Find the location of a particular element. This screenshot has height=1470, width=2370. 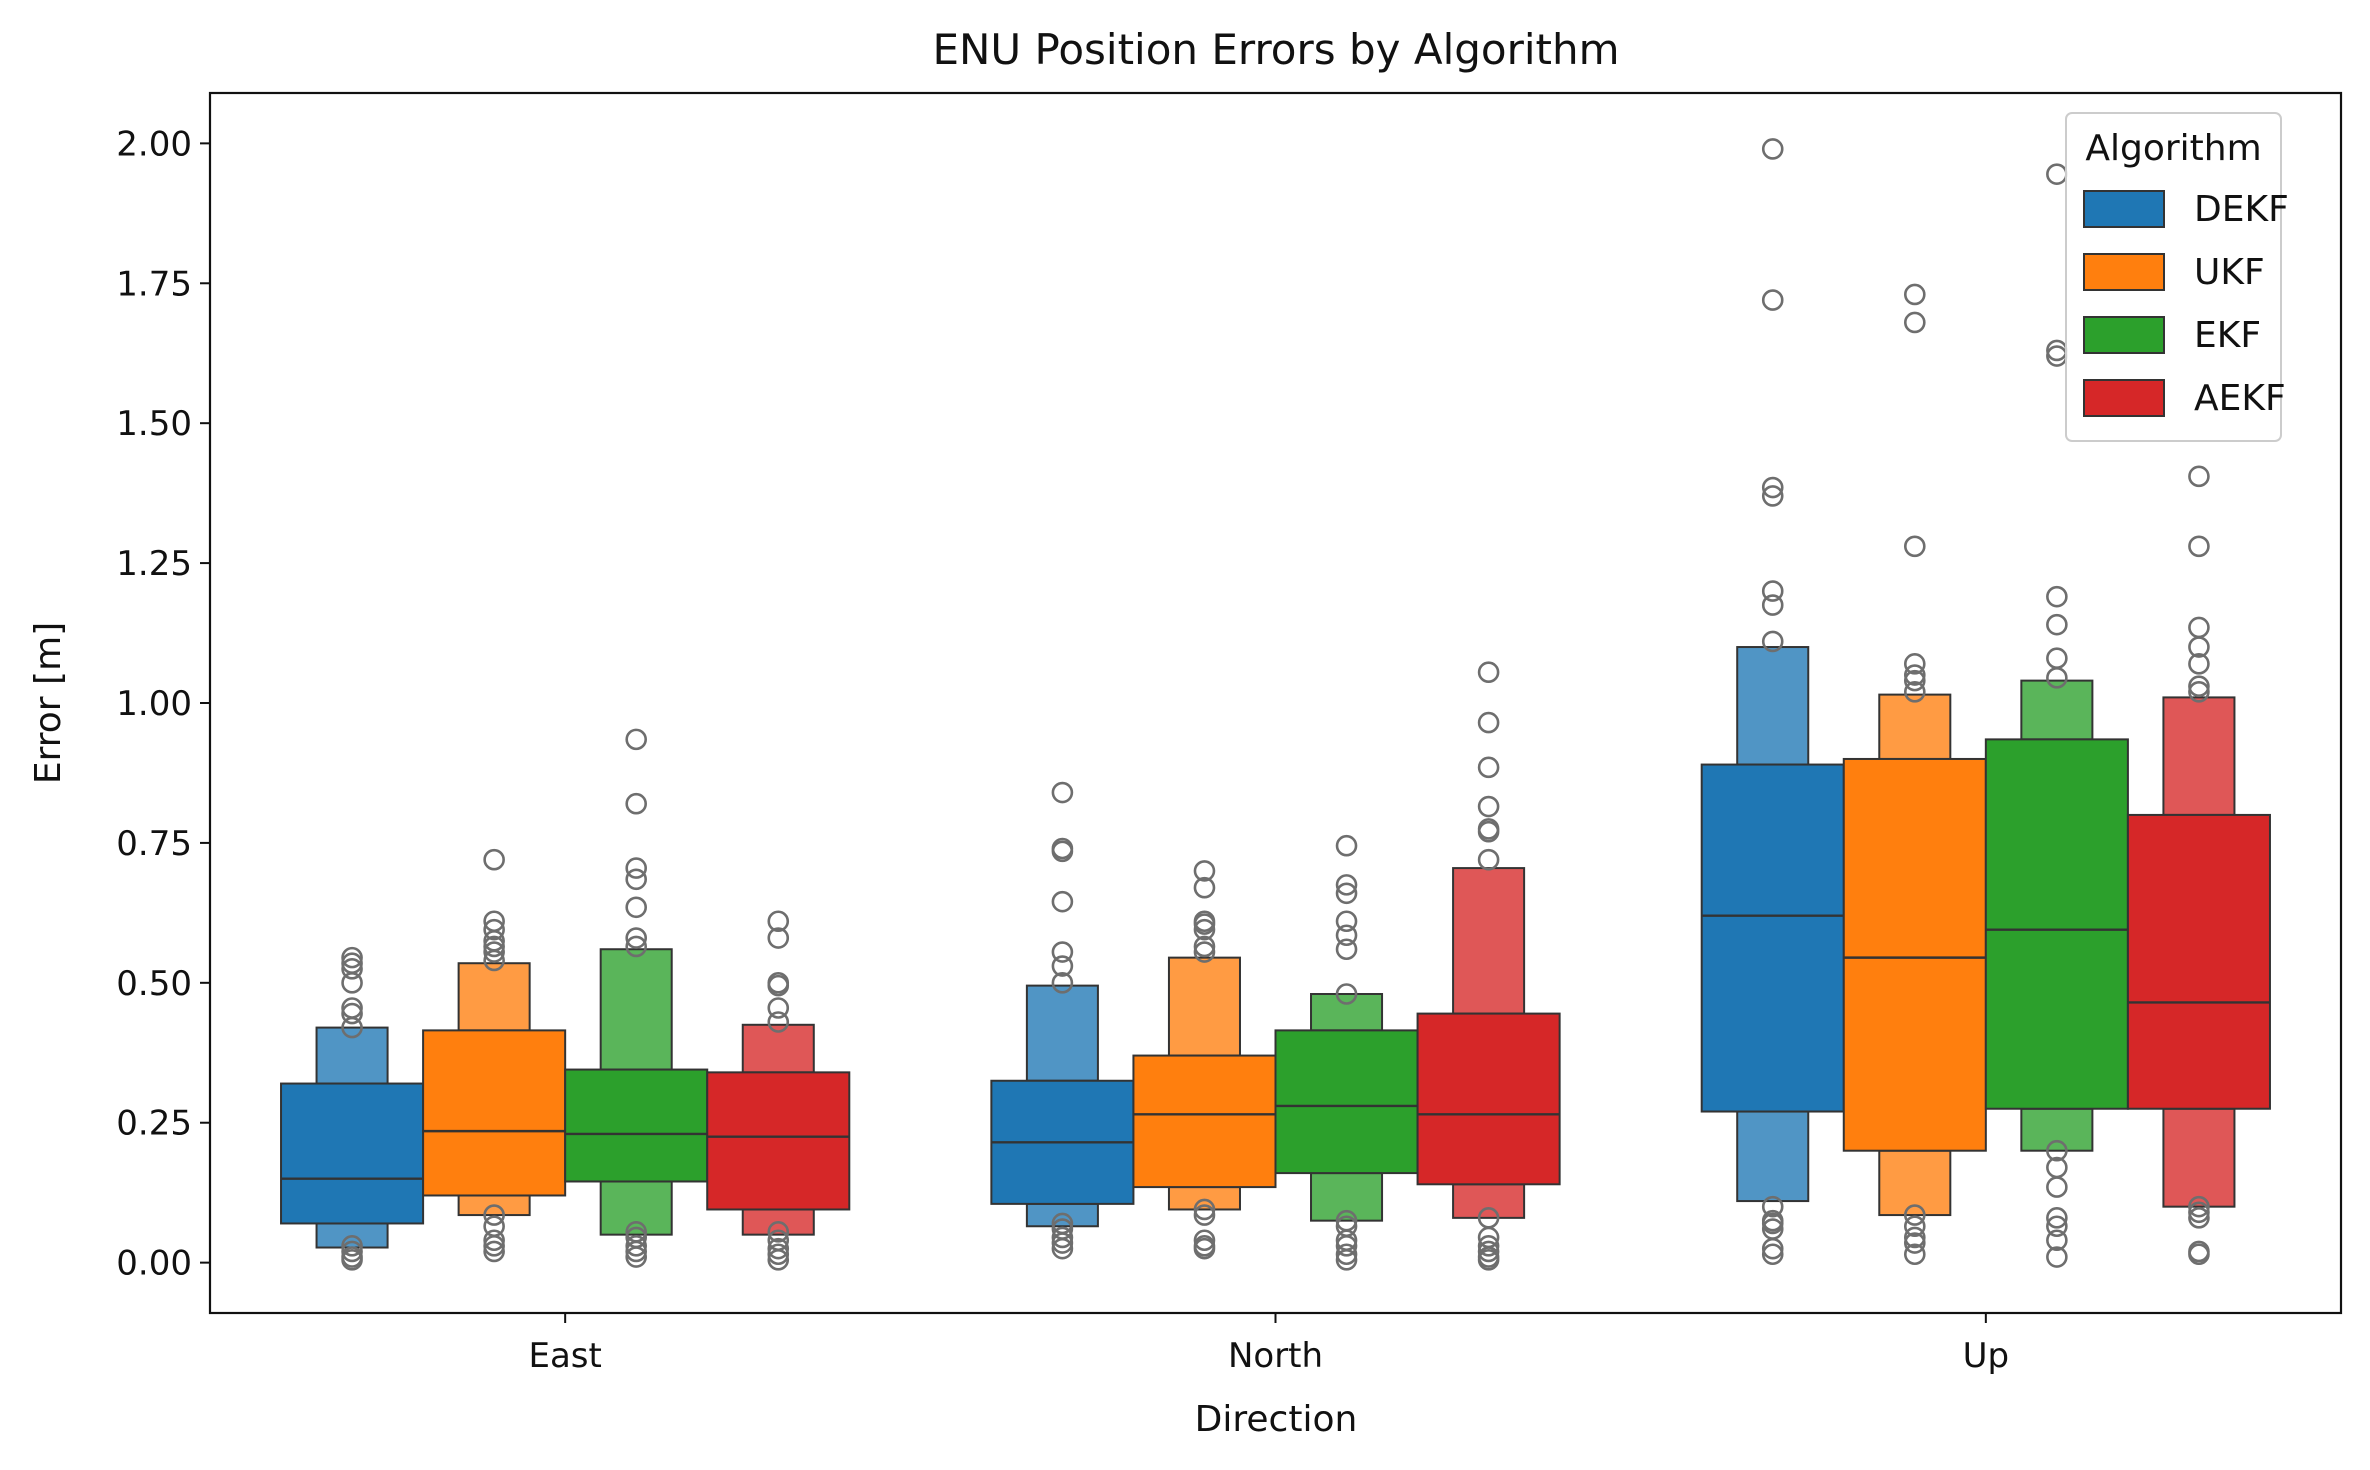

boxen-aekf-east is located at coordinates (778, 1090).